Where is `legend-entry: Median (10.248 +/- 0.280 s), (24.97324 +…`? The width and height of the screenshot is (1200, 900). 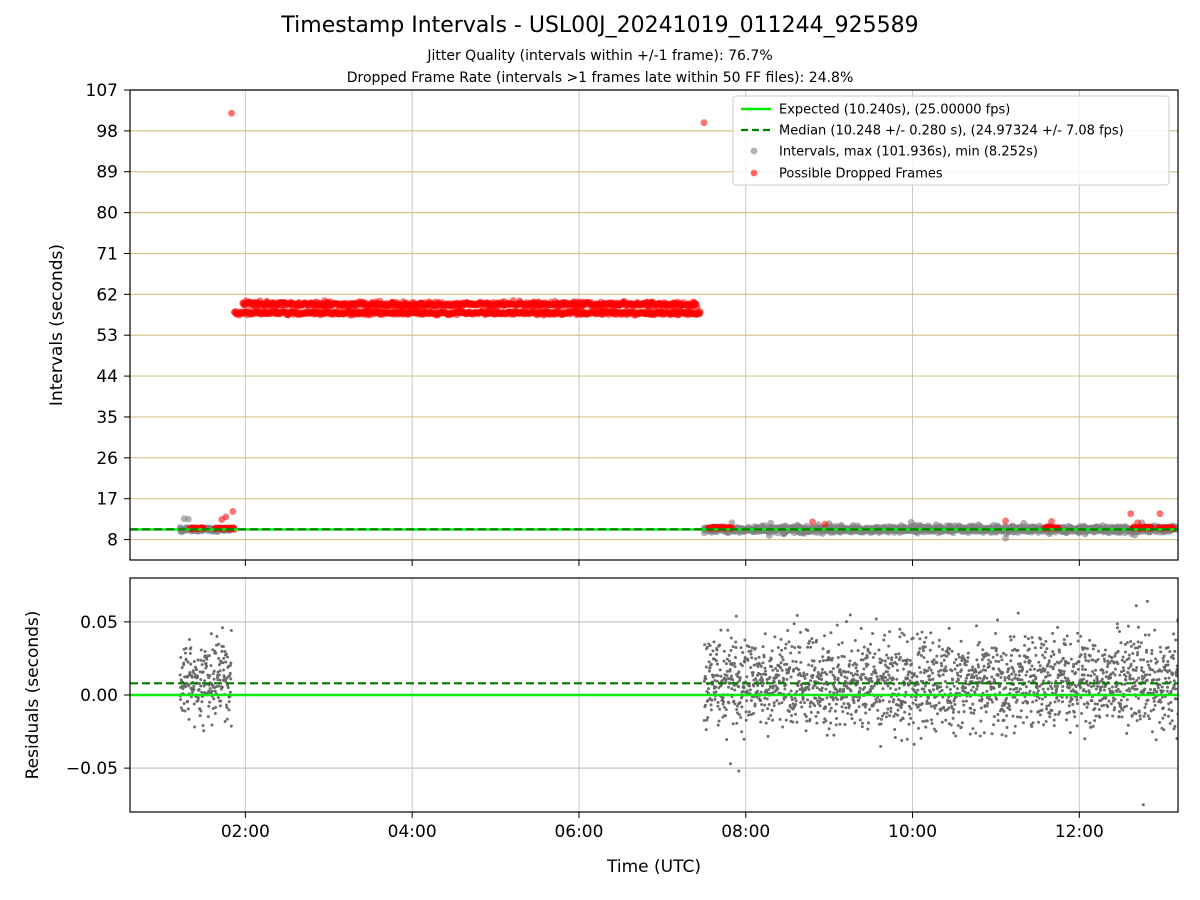
legend-entry: Median (10.248 +/- 0.280 s), (24.97324 +… is located at coordinates (951, 131).